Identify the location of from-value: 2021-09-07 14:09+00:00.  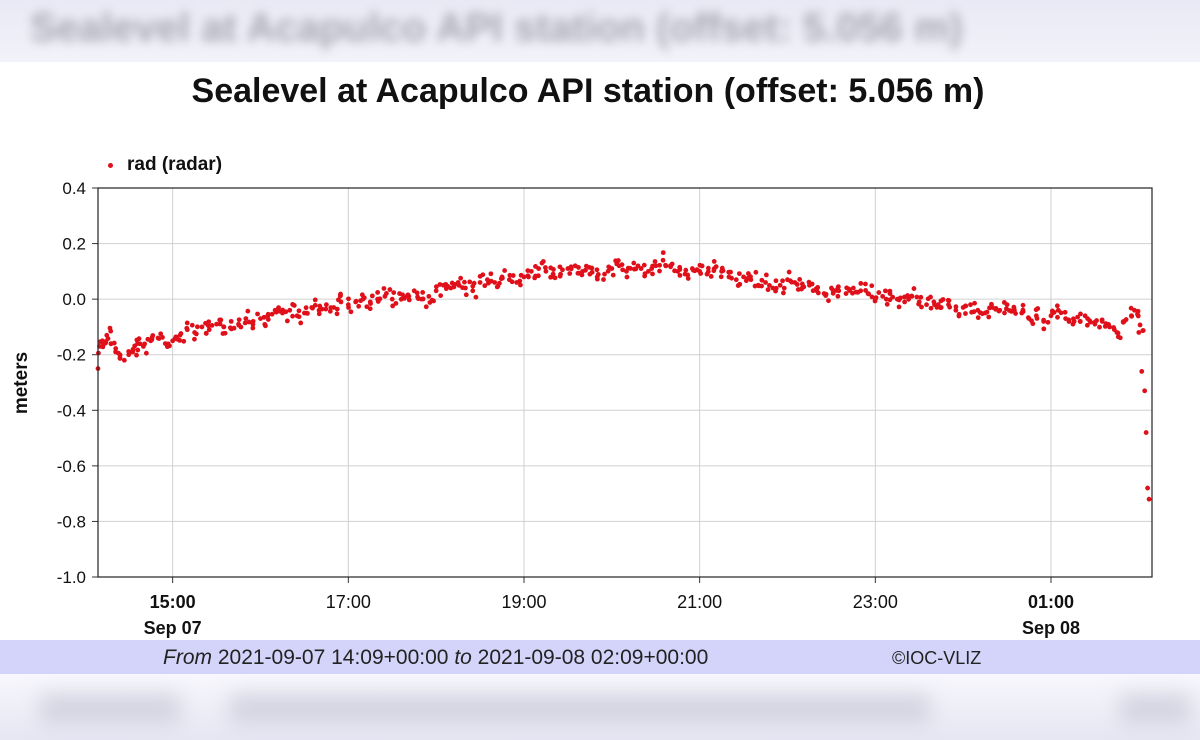
(333, 657).